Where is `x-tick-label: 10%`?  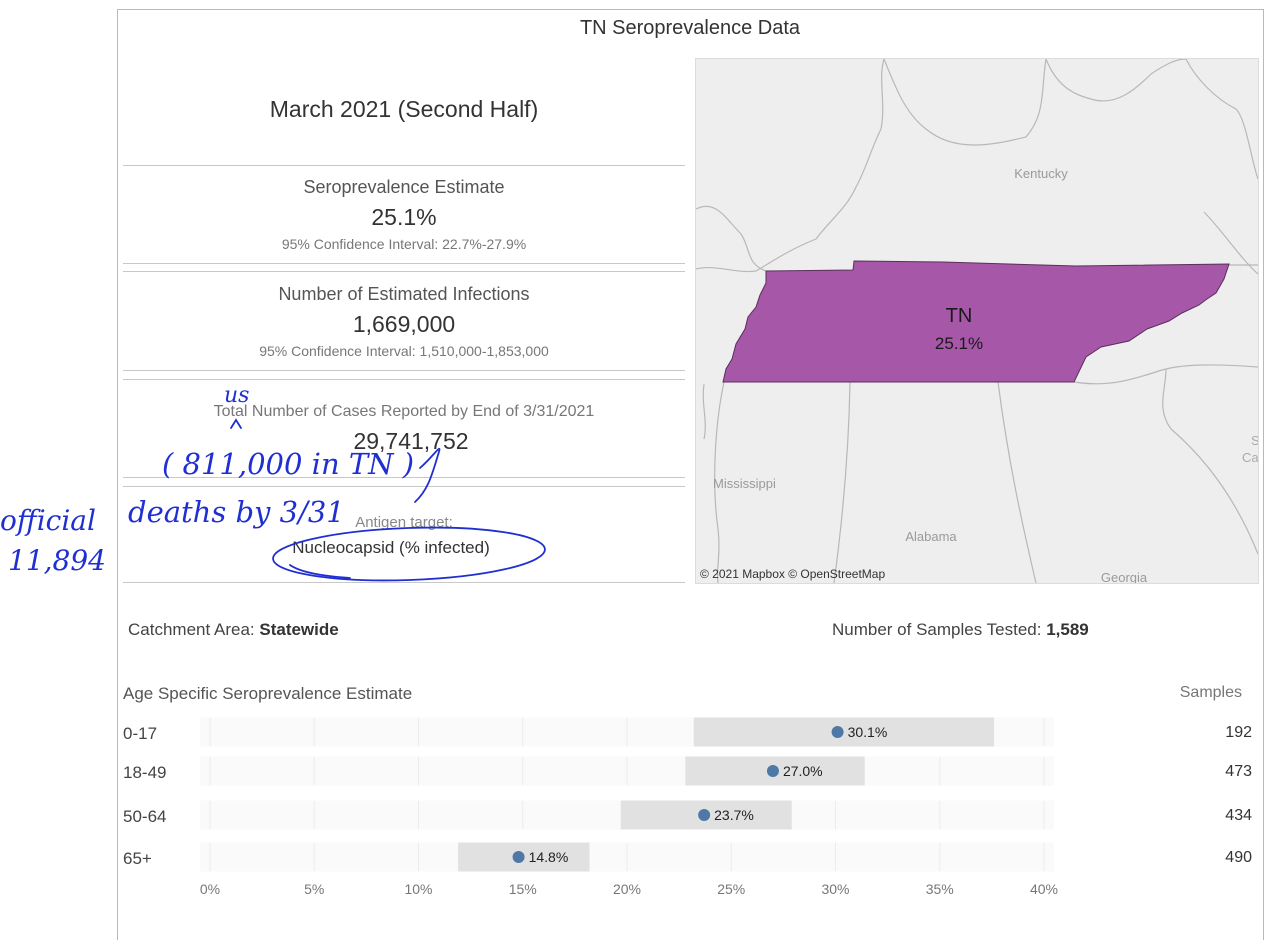 x-tick-label: 10% is located at coordinates (418, 889).